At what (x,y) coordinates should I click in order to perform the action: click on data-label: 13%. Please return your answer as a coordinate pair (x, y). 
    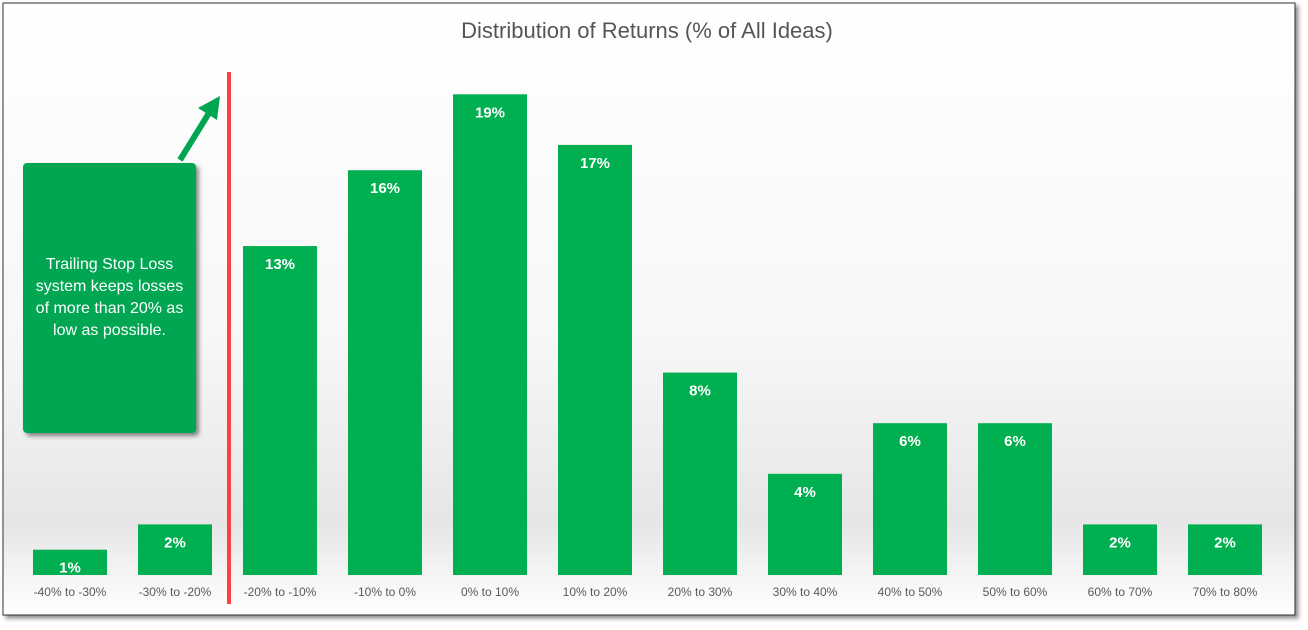
    Looking at the image, I should click on (280, 264).